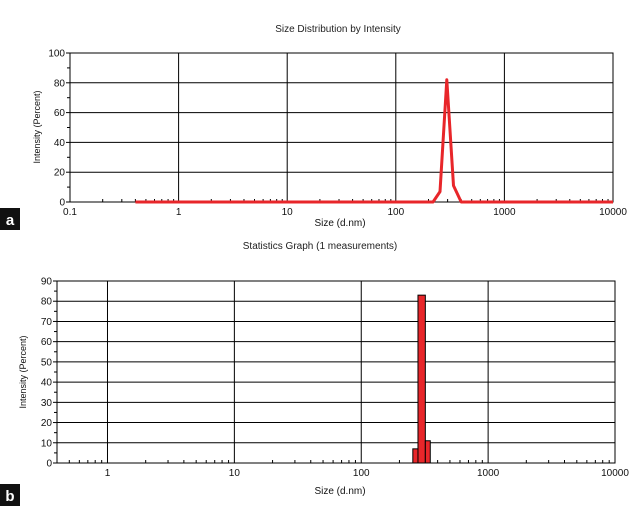 Image resolution: width=631 pixels, height=528 pixels. I want to click on chart-b-bars, so click(421, 379).